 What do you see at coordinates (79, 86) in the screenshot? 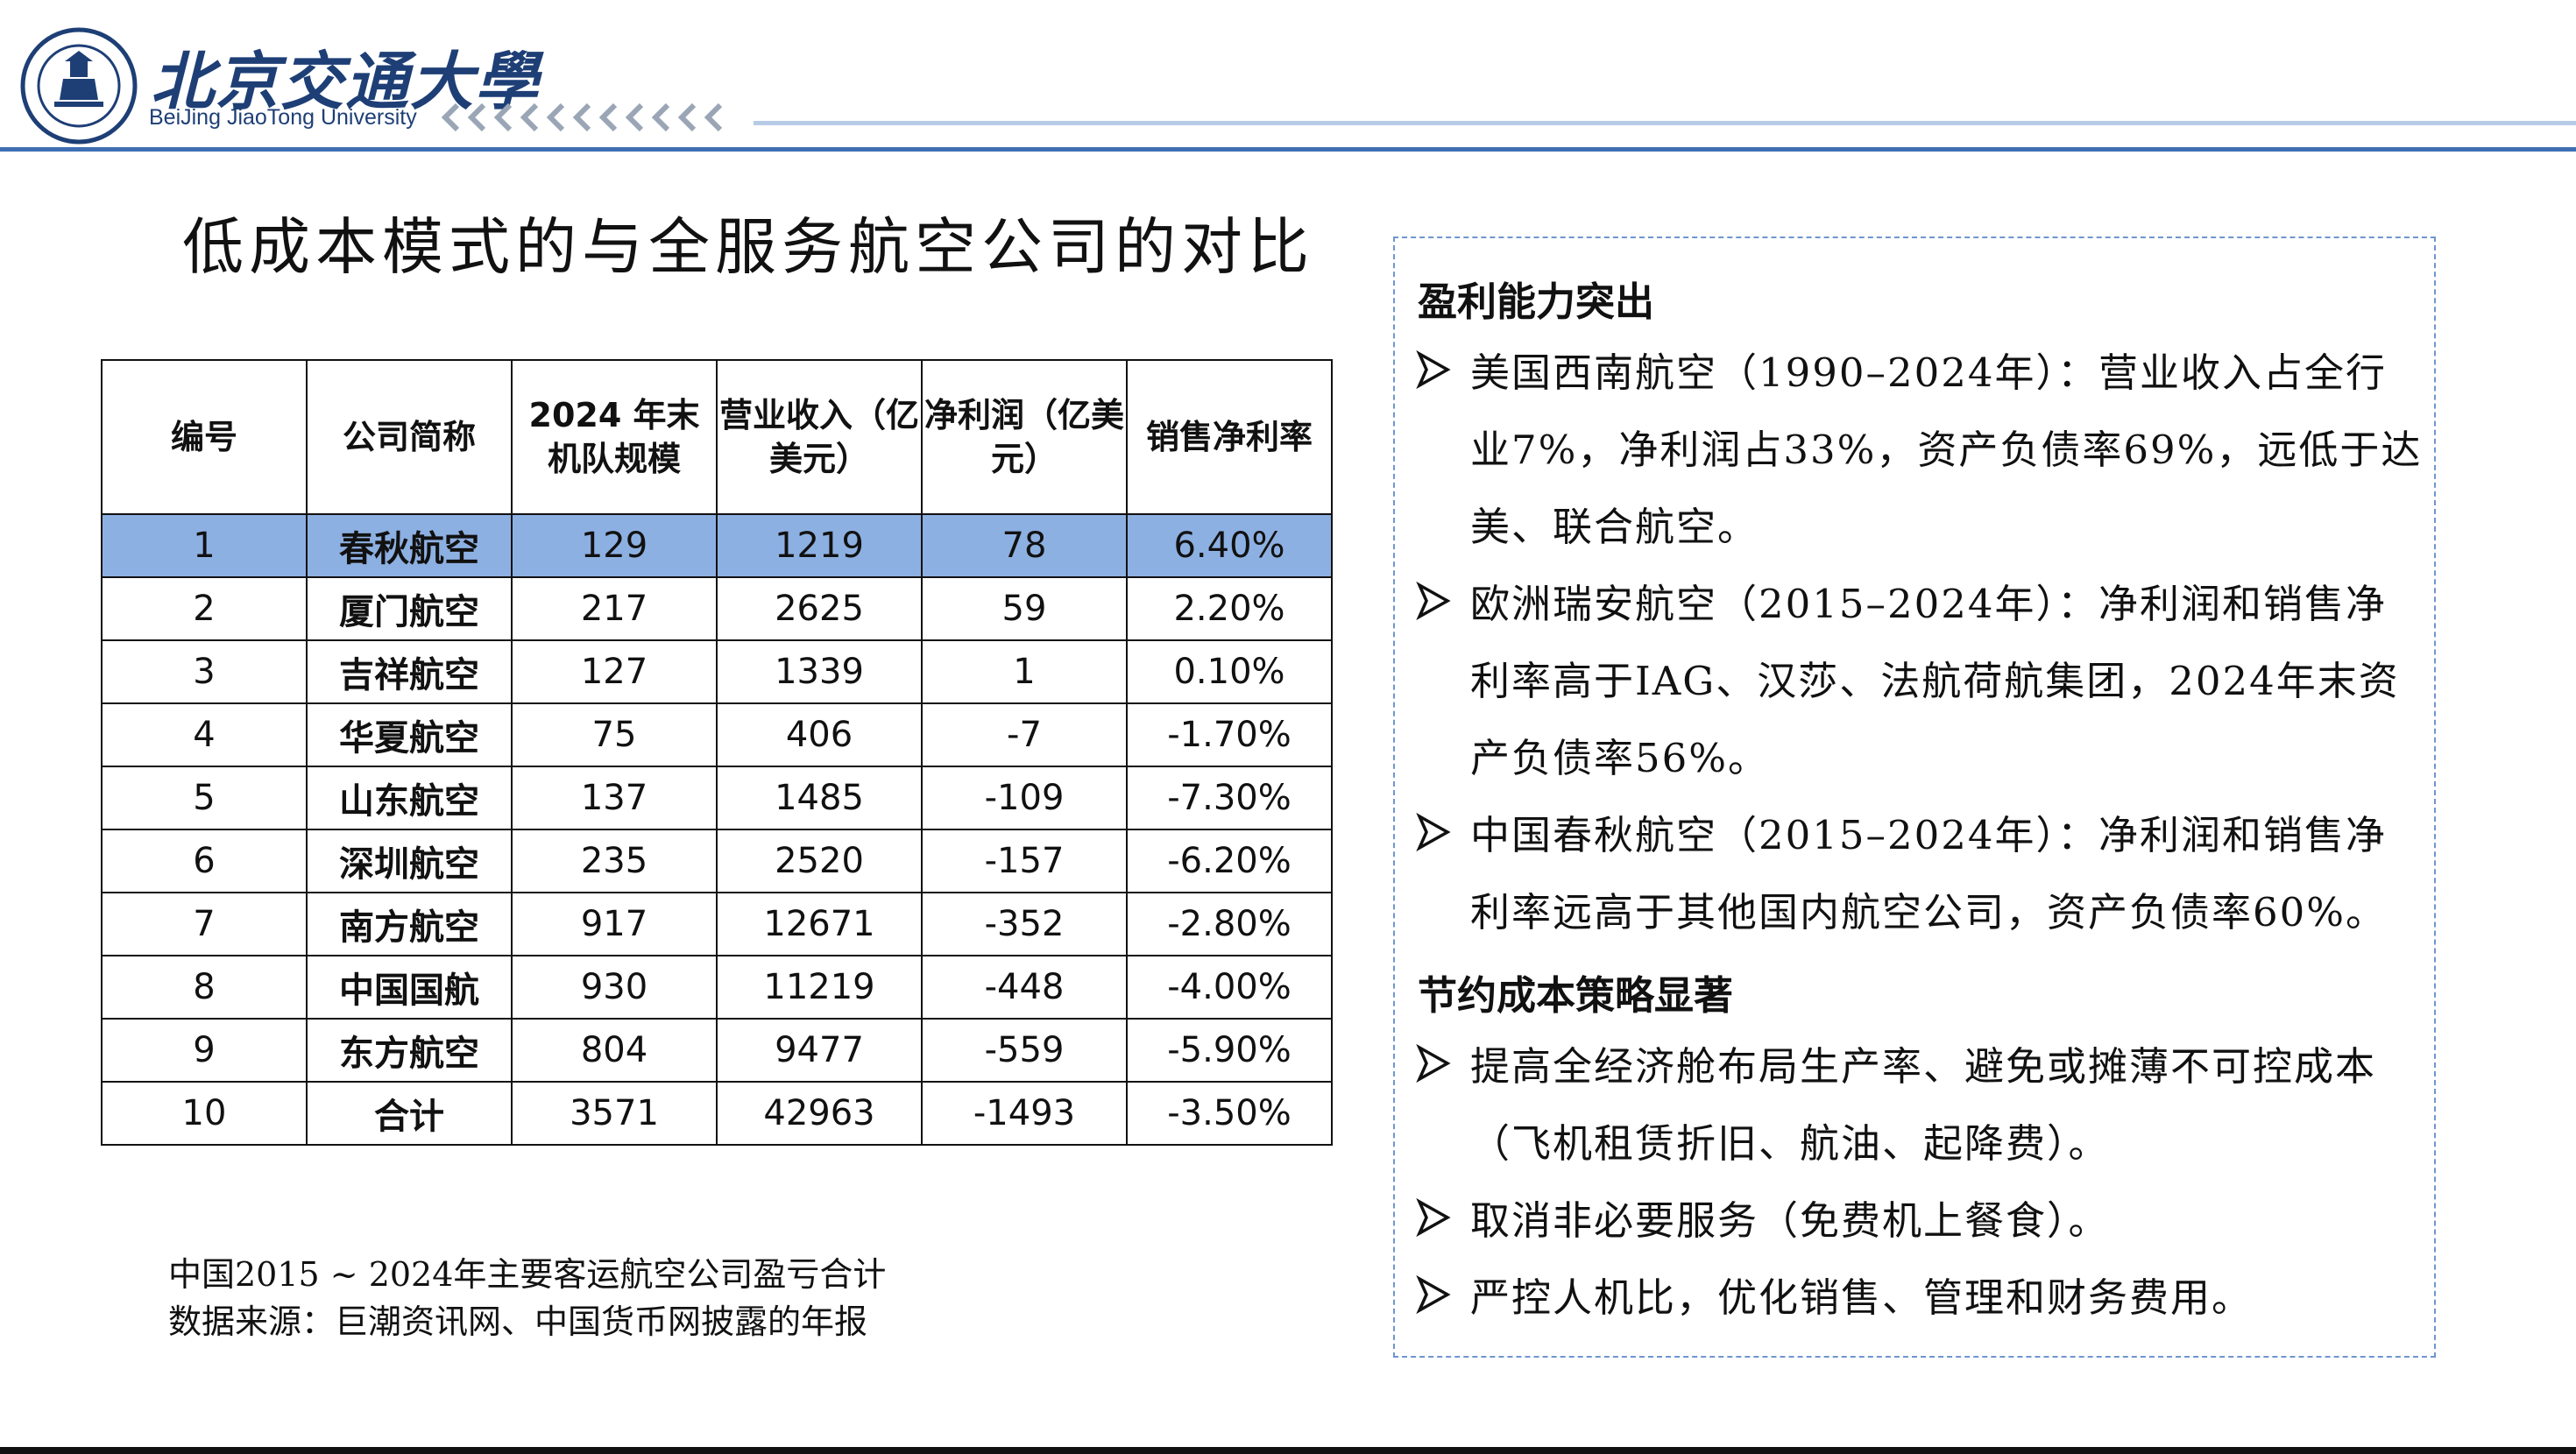
I see `university-seal-icon` at bounding box center [79, 86].